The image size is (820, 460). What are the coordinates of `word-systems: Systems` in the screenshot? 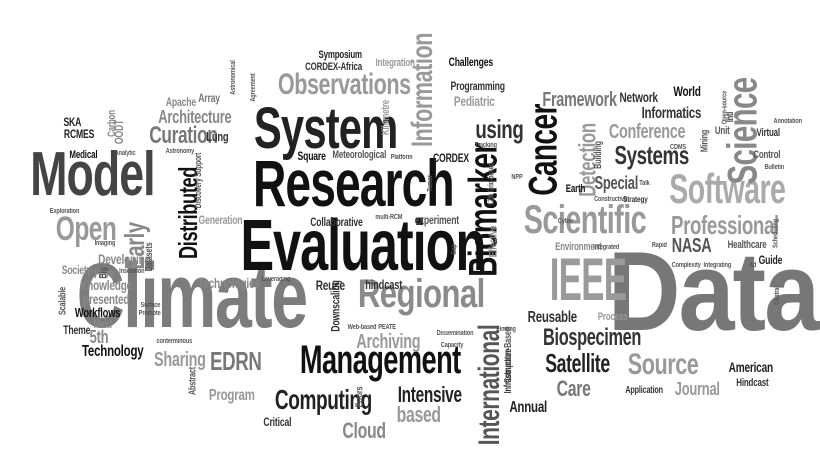 It's located at (651, 155).